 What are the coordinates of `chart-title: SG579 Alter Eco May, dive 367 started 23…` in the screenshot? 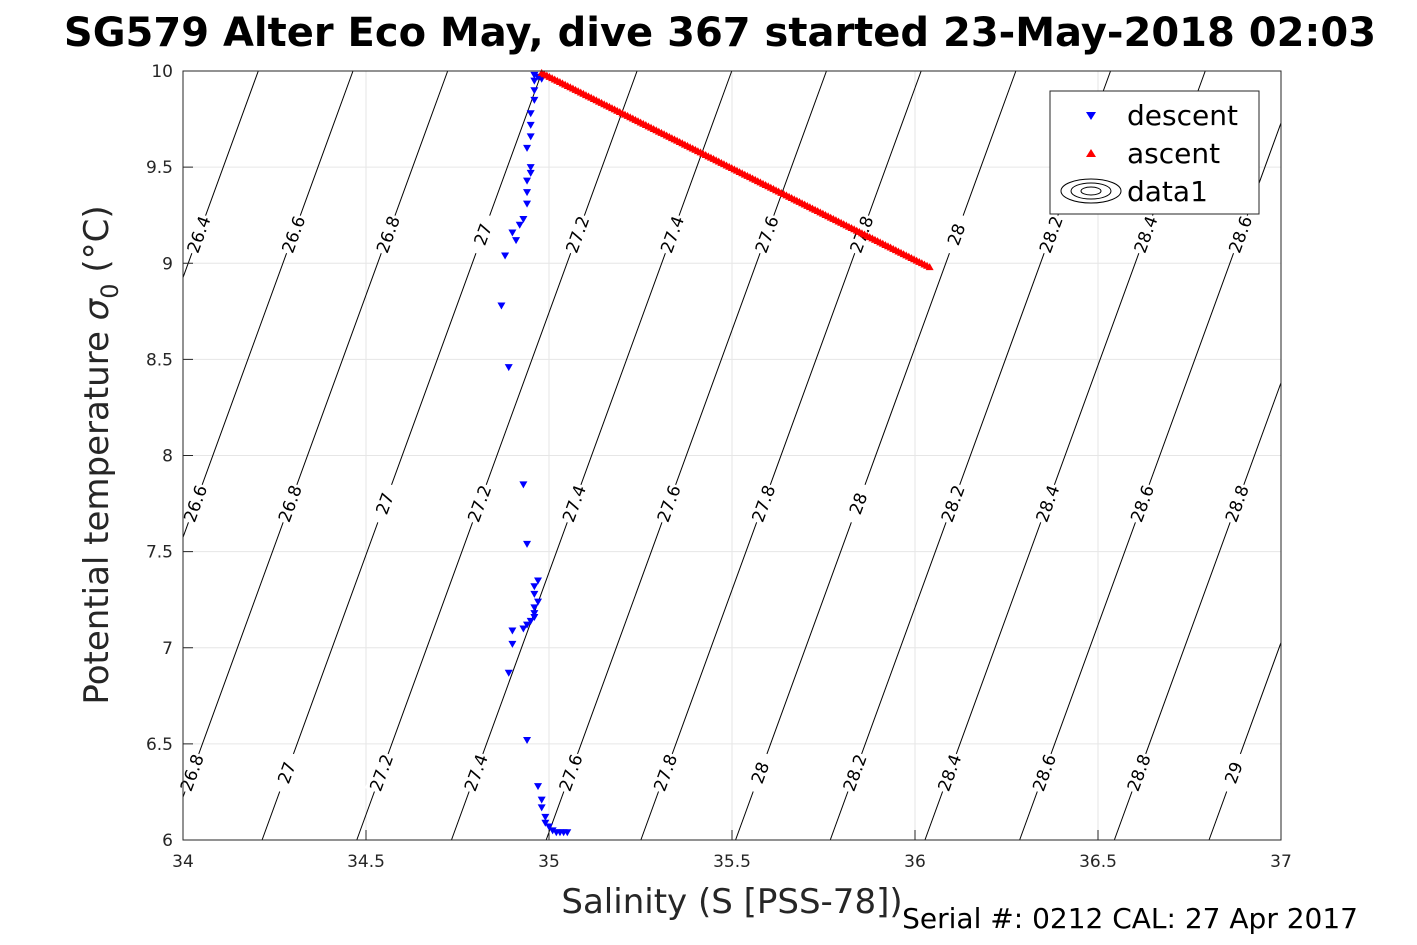 It's located at (720, 33).